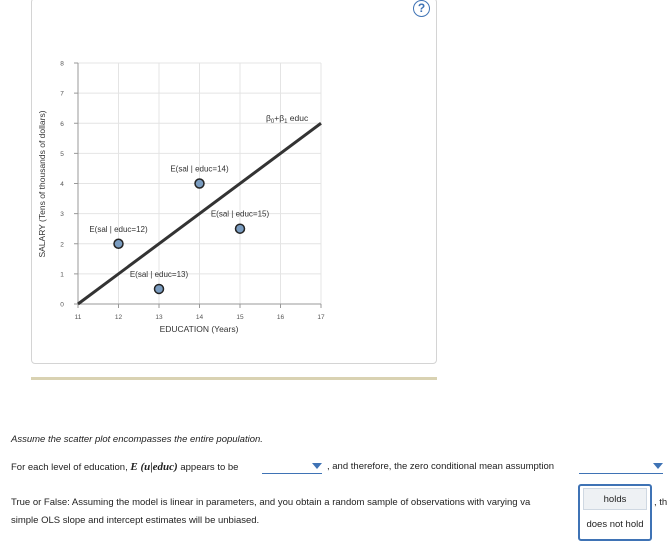 The image size is (667, 543). Describe the element at coordinates (62, 305) in the screenshot. I see `y-tick-label: 0` at that location.